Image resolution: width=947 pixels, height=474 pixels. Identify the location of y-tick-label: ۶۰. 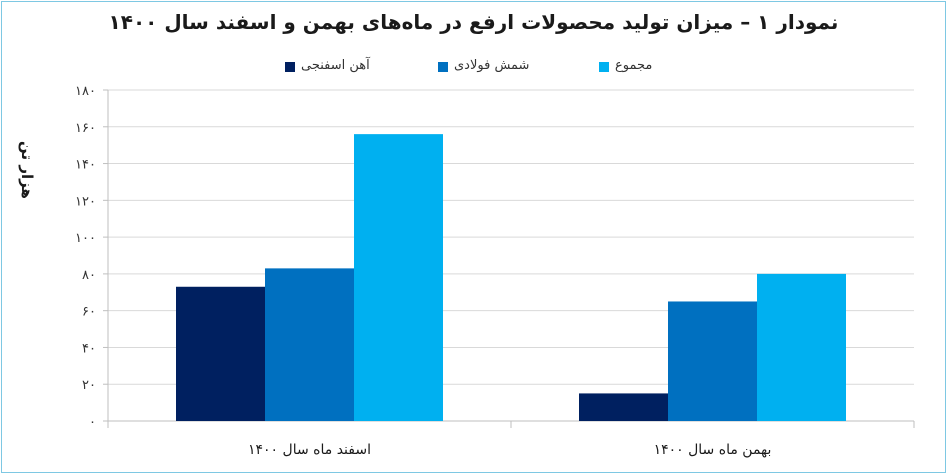
(89, 312).